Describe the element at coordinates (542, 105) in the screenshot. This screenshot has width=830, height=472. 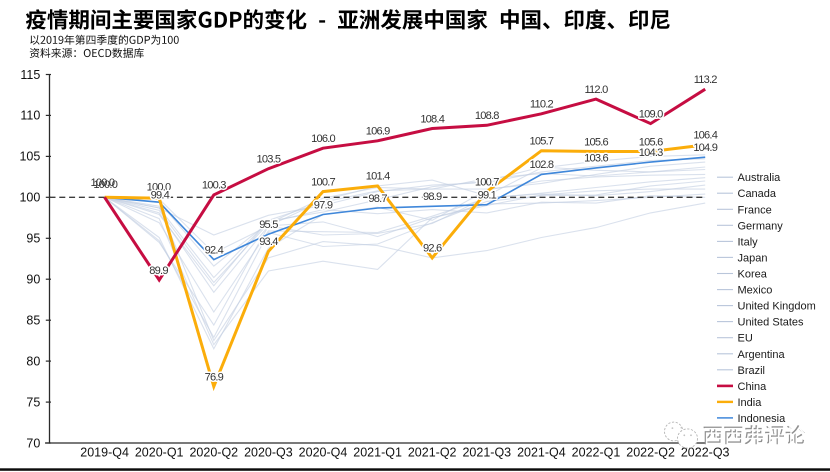
I see `svg-text: 110.2` at that location.